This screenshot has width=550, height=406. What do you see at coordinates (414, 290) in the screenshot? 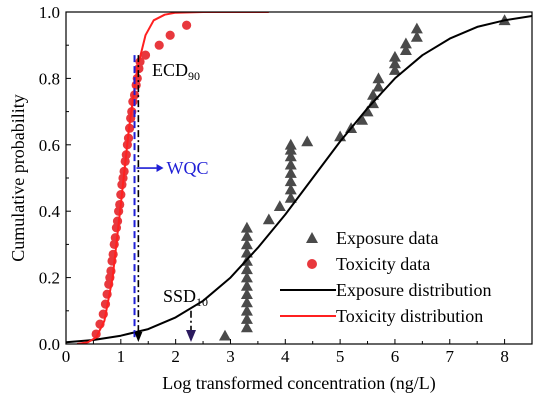
I see `legend-label: Exposure distribution` at bounding box center [414, 290].